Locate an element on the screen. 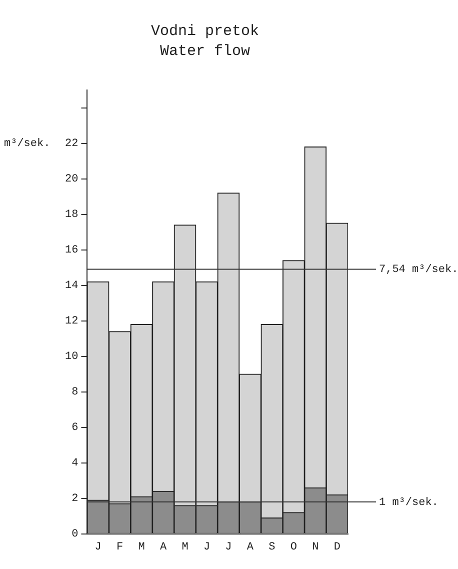 Image resolution: width=458 pixels, height=569 pixels. y-tick-label: 4 is located at coordinates (75, 464).